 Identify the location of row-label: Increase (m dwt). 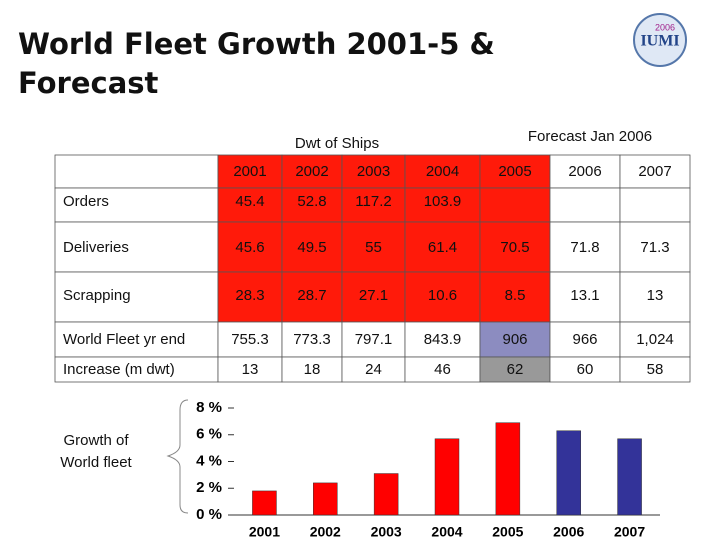
(119, 369).